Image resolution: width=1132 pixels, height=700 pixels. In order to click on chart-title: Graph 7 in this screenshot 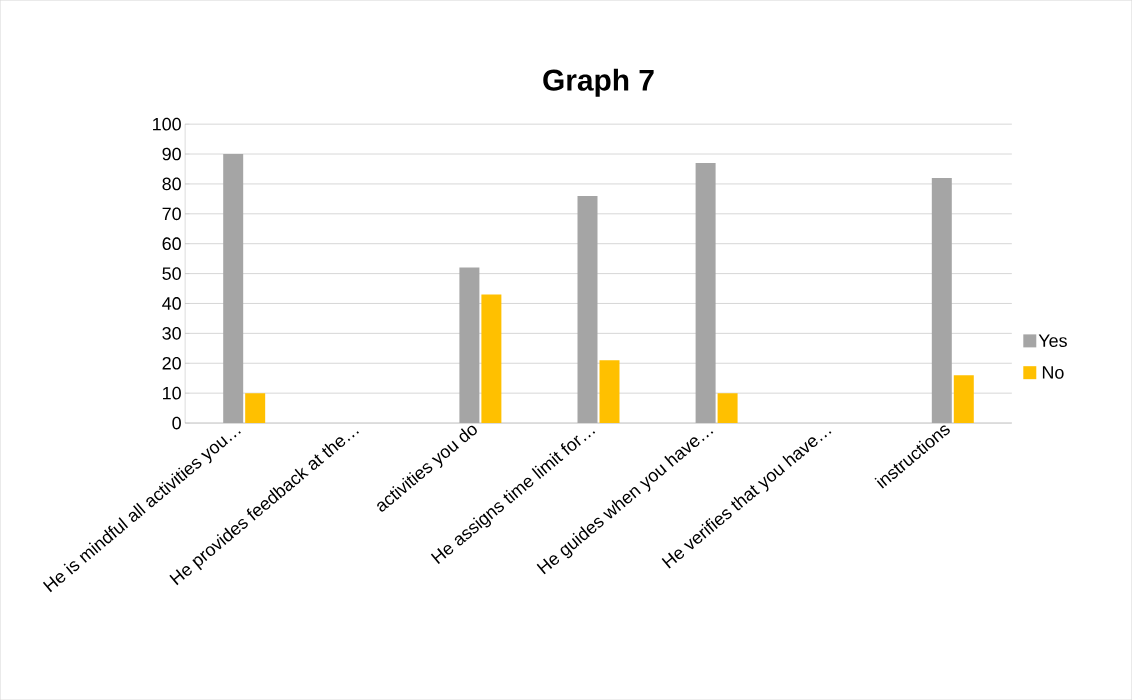, I will do `click(598, 82)`.